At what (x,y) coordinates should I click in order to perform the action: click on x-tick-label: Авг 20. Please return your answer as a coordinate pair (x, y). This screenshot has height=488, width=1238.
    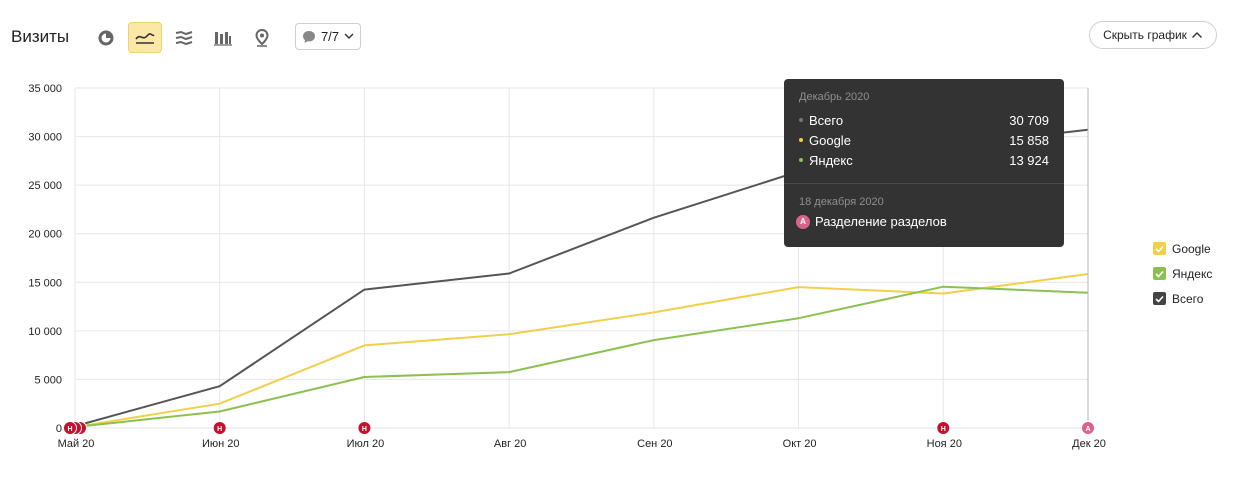
    Looking at the image, I should click on (510, 444).